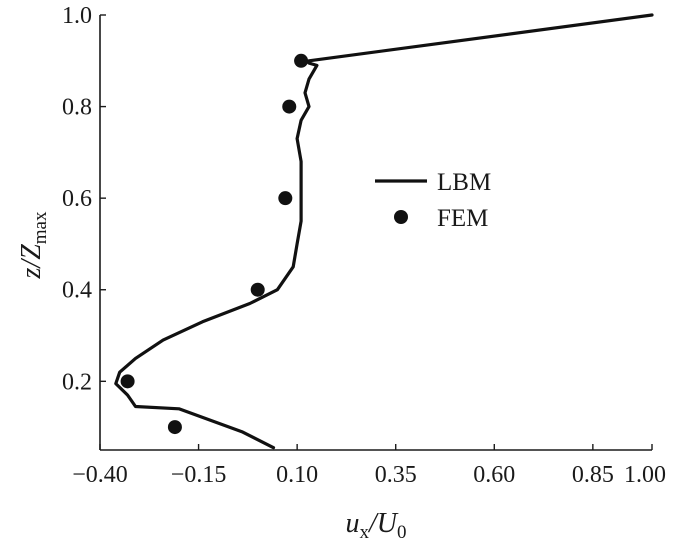 The width and height of the screenshot is (700, 546). I want to click on x-tick-label: −0.40, so click(100, 475).